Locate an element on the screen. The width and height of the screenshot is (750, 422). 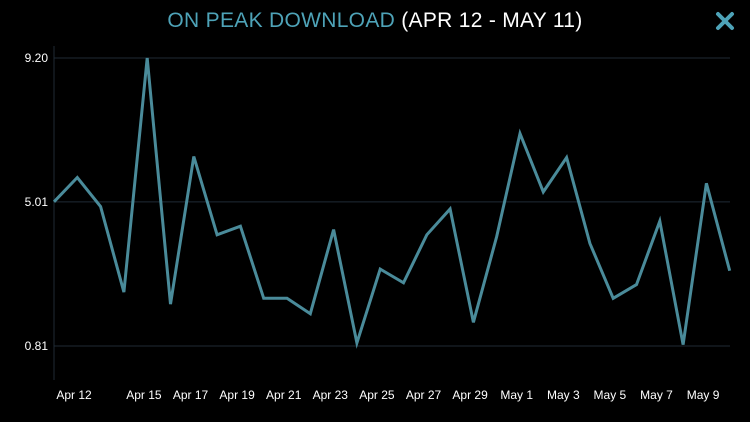
x-tick-label: May 7 is located at coordinates (656, 395).